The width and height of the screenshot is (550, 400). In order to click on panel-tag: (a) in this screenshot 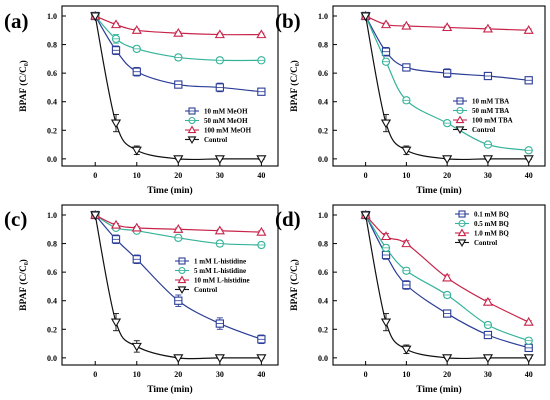, I will do `click(16, 21)`.